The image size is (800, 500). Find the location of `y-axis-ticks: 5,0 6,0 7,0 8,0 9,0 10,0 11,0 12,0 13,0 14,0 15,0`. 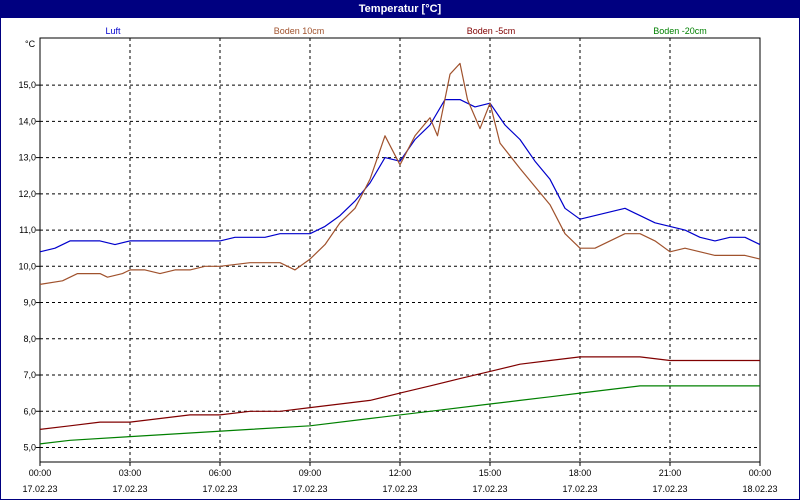

y-axis-ticks: 5,0 6,0 7,0 8,0 9,0 10,0 11,0 12,0 13,0 14,0 15,0 is located at coordinates (29, 266).